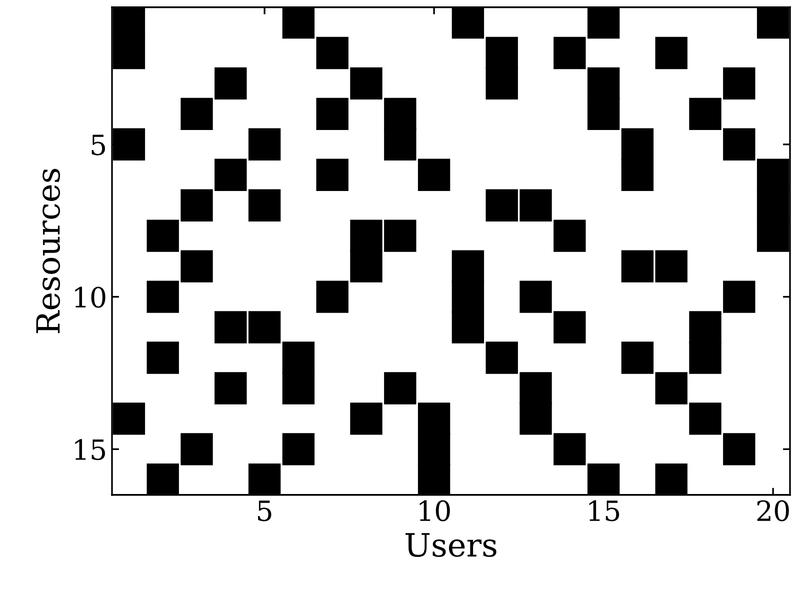 The width and height of the screenshot is (800, 605). Describe the element at coordinates (435, 511) in the screenshot. I see `x-tick-label: 10` at that location.